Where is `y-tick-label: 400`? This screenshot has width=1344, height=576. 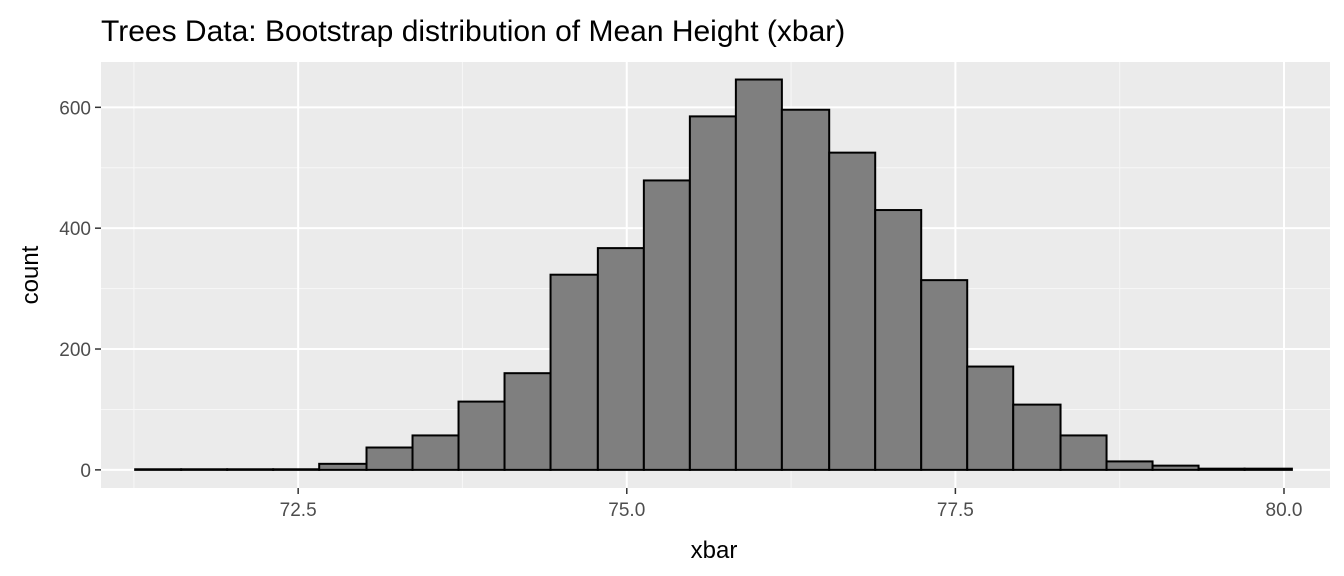
y-tick-label: 400 is located at coordinates (75, 229).